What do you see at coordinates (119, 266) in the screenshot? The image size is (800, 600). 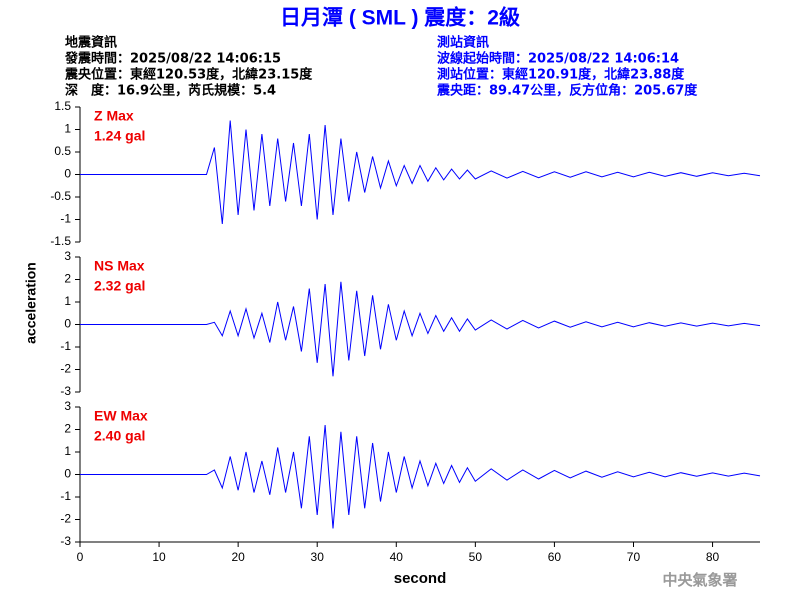 I see `max-annotation: NS Max` at bounding box center [119, 266].